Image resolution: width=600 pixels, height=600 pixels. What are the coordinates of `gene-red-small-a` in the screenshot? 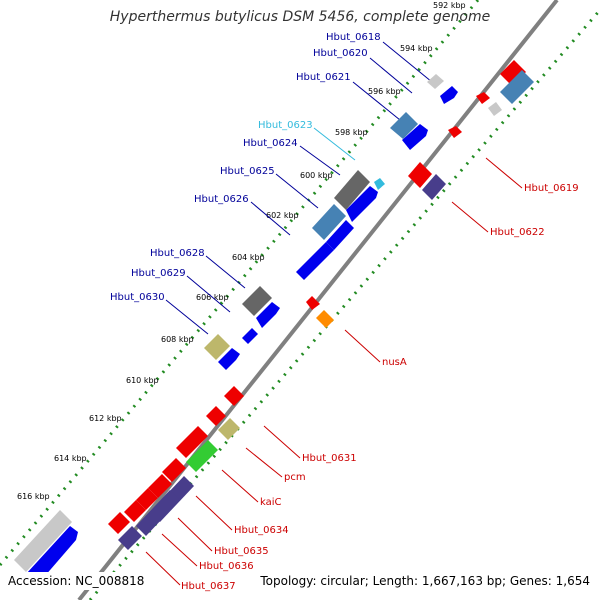 It's located at (483, 98).